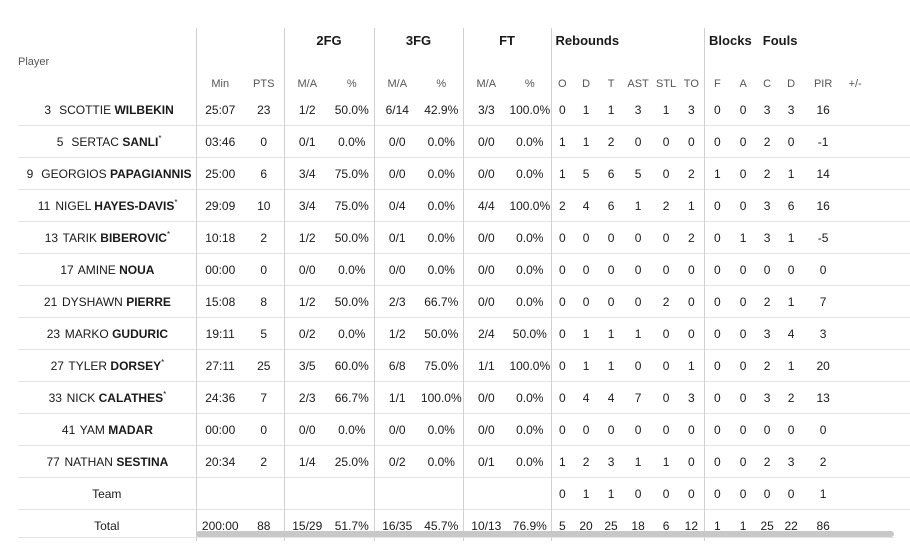 The image size is (910, 553). Describe the element at coordinates (855, 84) in the screenshot. I see `header-plus-minus: +/-` at that location.